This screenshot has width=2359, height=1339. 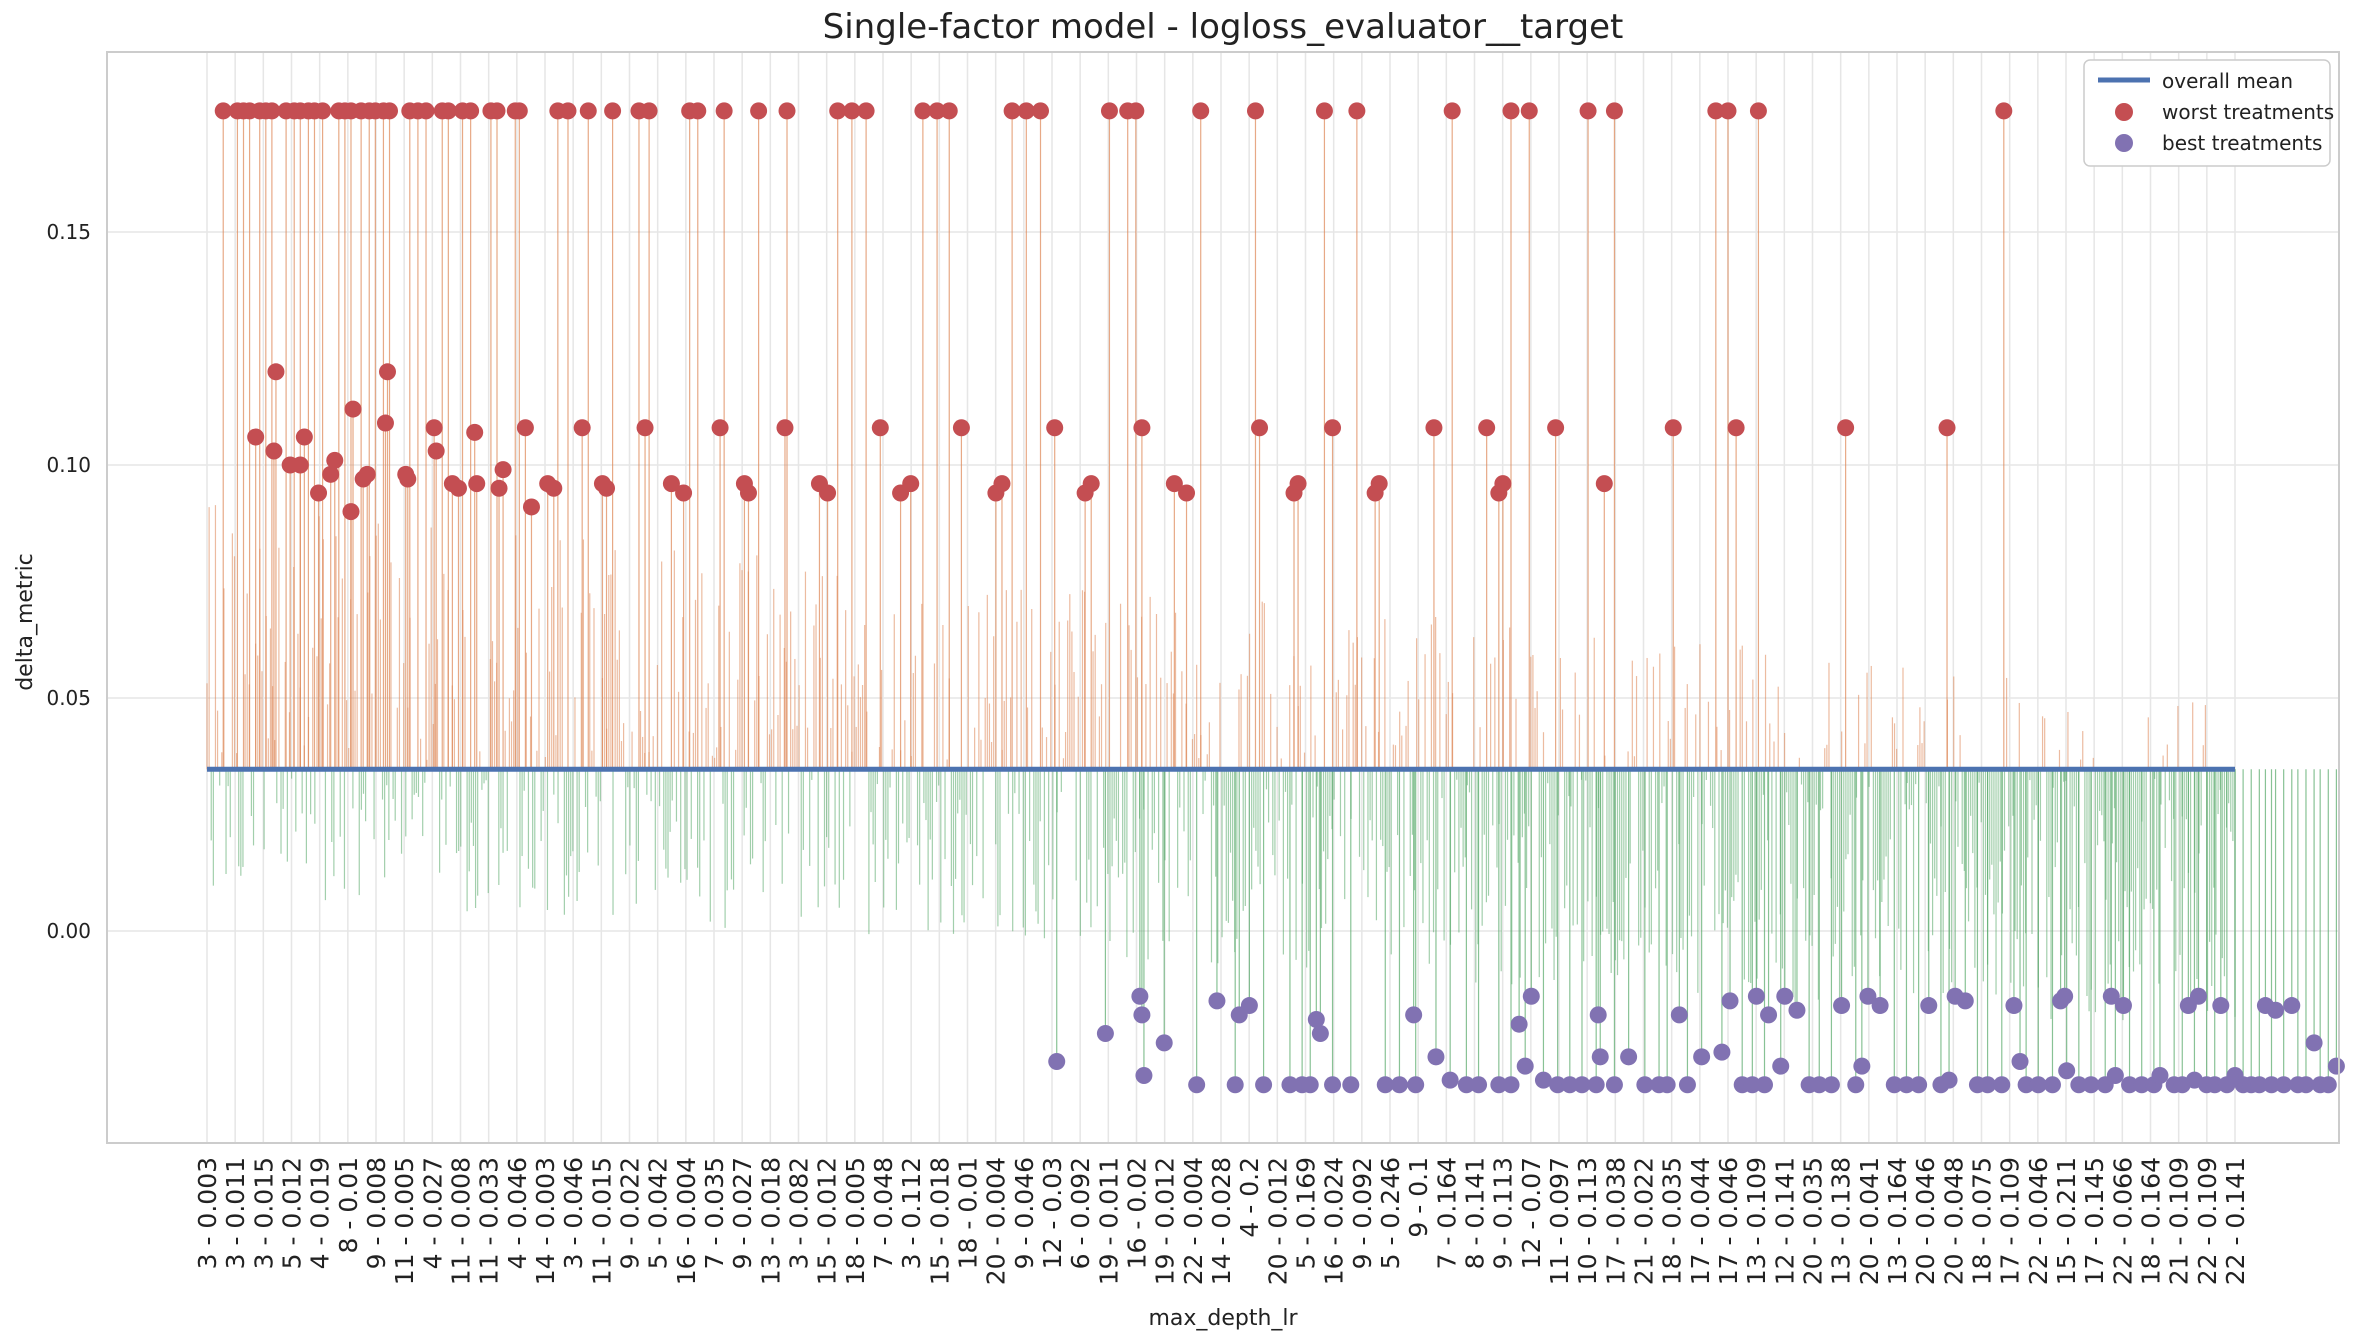 I want to click on x-tick-label: 9 - 0.092, so click(x=1362, y=1213).